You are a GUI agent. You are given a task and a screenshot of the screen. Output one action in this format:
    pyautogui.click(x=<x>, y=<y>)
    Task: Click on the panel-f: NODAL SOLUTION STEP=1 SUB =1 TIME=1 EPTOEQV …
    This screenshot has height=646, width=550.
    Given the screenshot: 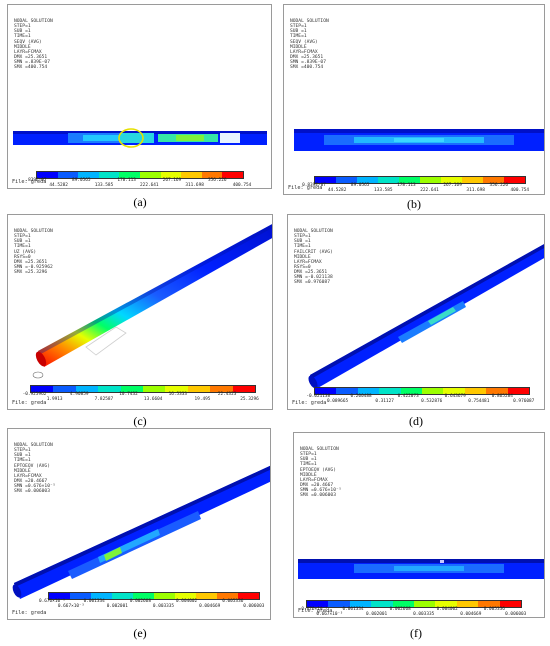 What is the action you would take?
    pyautogui.click(x=419, y=525)
    